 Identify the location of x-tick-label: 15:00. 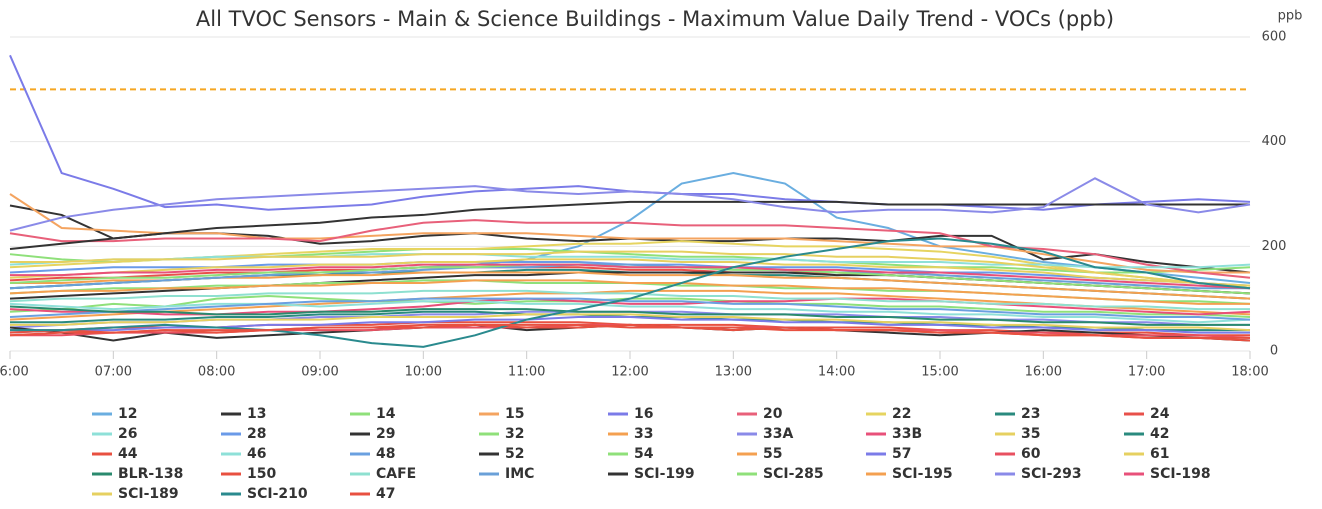
(939, 372).